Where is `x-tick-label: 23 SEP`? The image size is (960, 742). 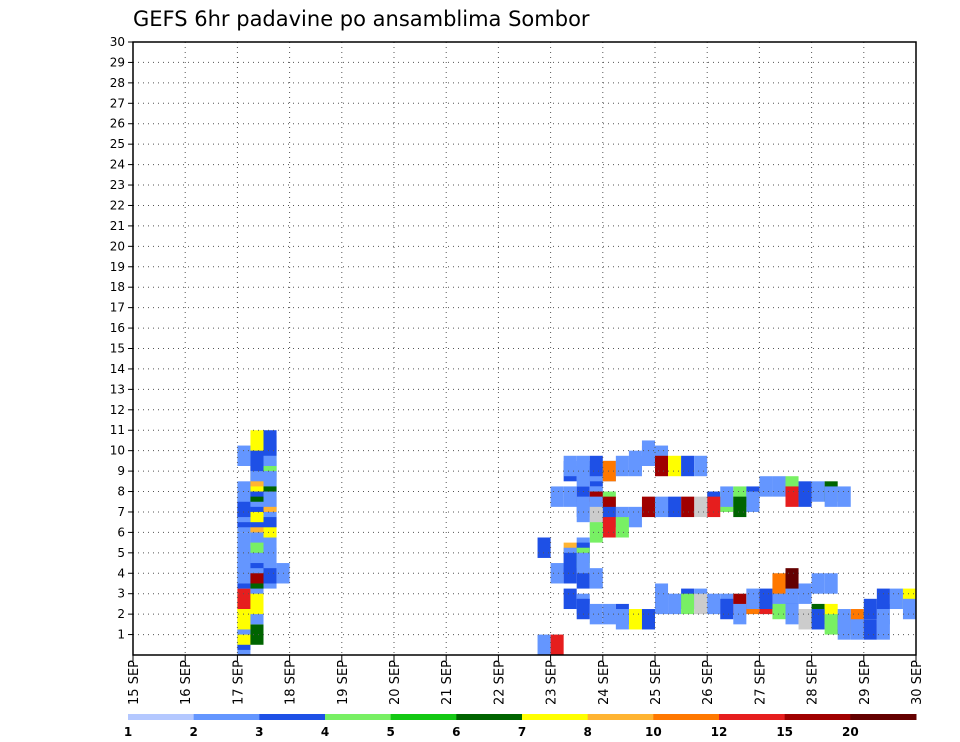
x-tick-label: 23 SEP is located at coordinates (552, 682).